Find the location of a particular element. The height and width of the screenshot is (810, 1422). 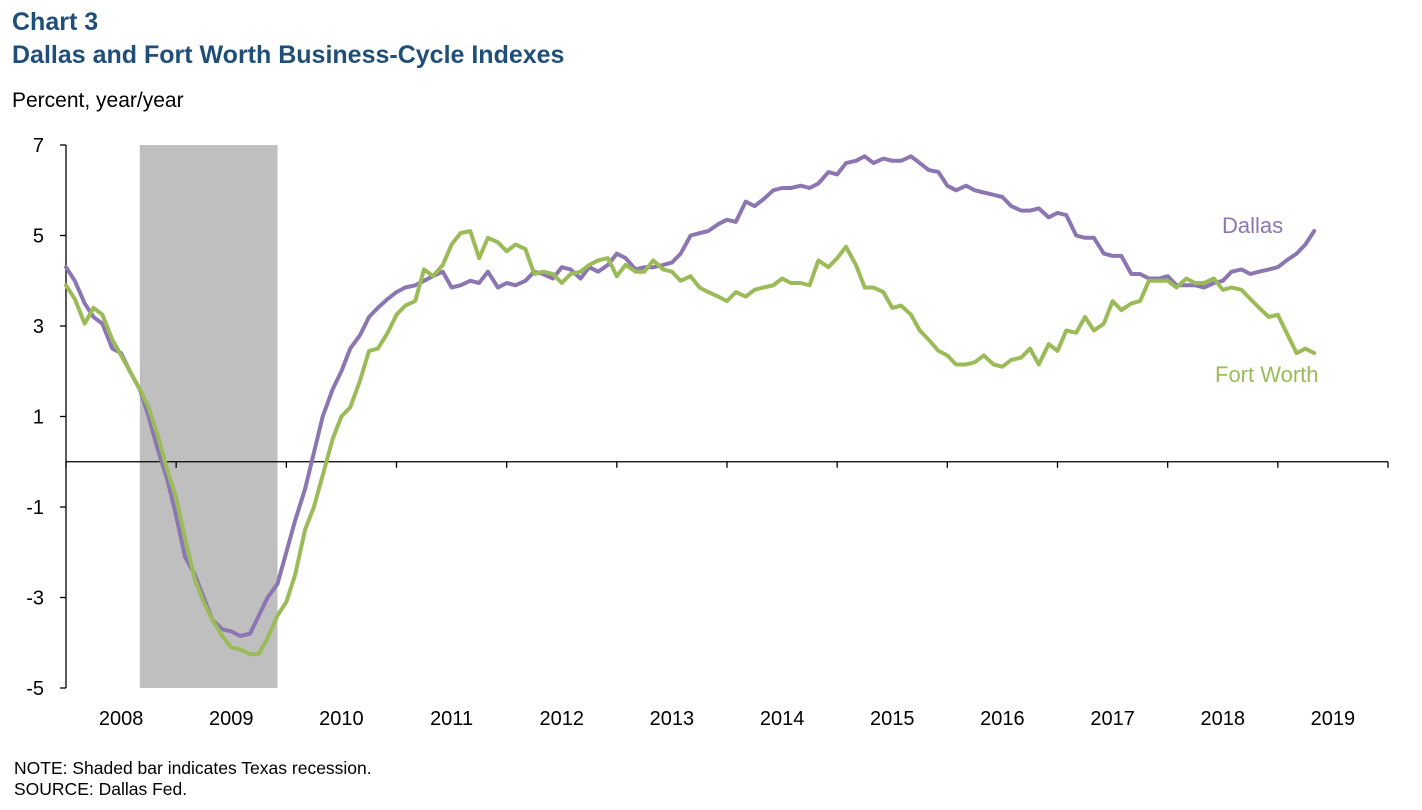

y-tick-label: 5 is located at coordinates (38, 237).